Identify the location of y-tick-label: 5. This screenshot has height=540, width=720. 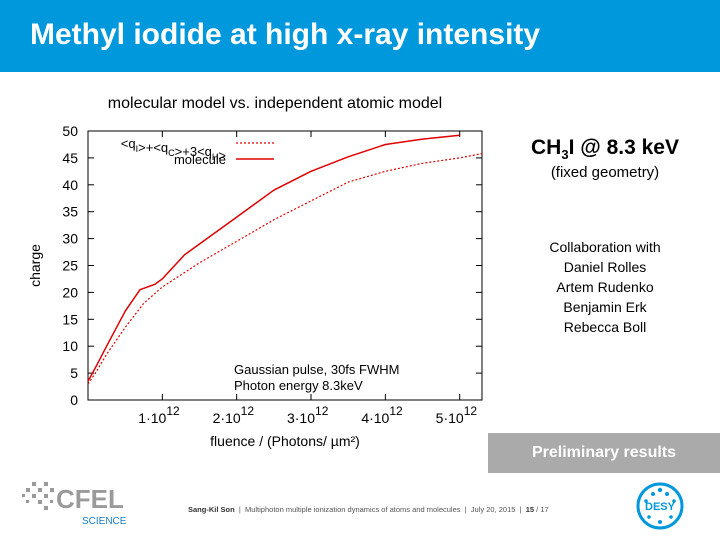
(74, 373).